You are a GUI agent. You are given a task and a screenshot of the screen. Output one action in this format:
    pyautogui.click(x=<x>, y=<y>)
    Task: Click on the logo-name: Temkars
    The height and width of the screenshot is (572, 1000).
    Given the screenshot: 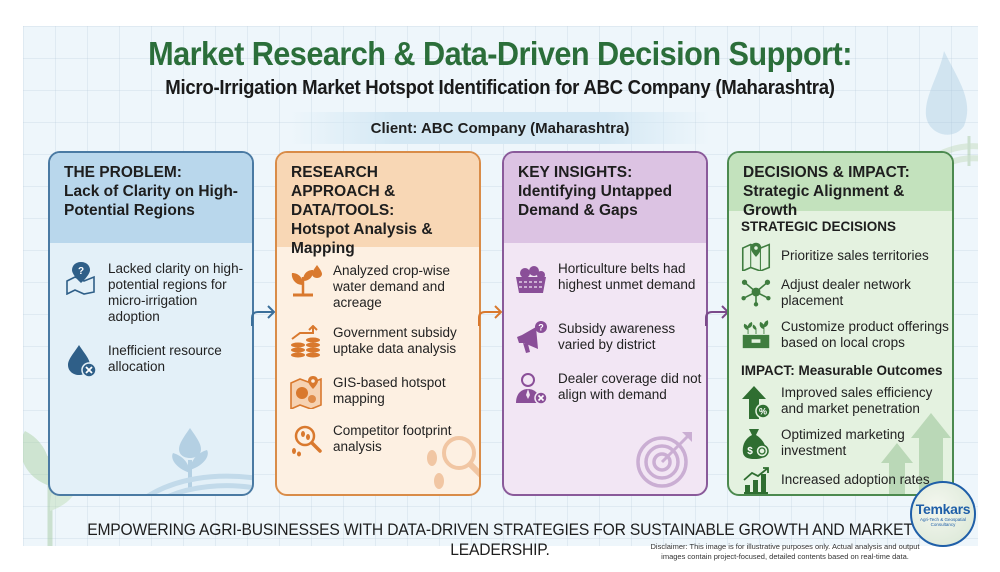 What is the action you would take?
    pyautogui.click(x=943, y=509)
    